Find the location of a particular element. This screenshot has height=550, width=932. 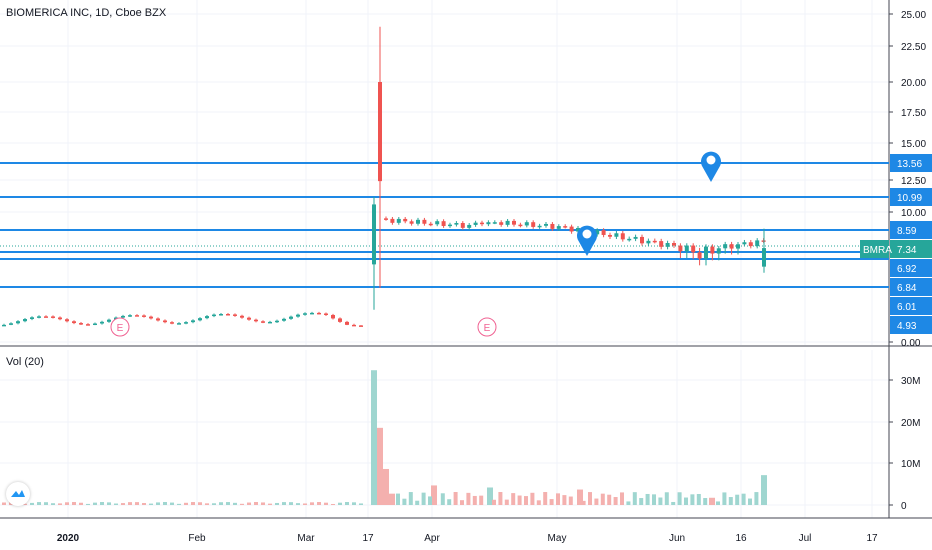

x-tick-label: Apr is located at coordinates (432, 538).